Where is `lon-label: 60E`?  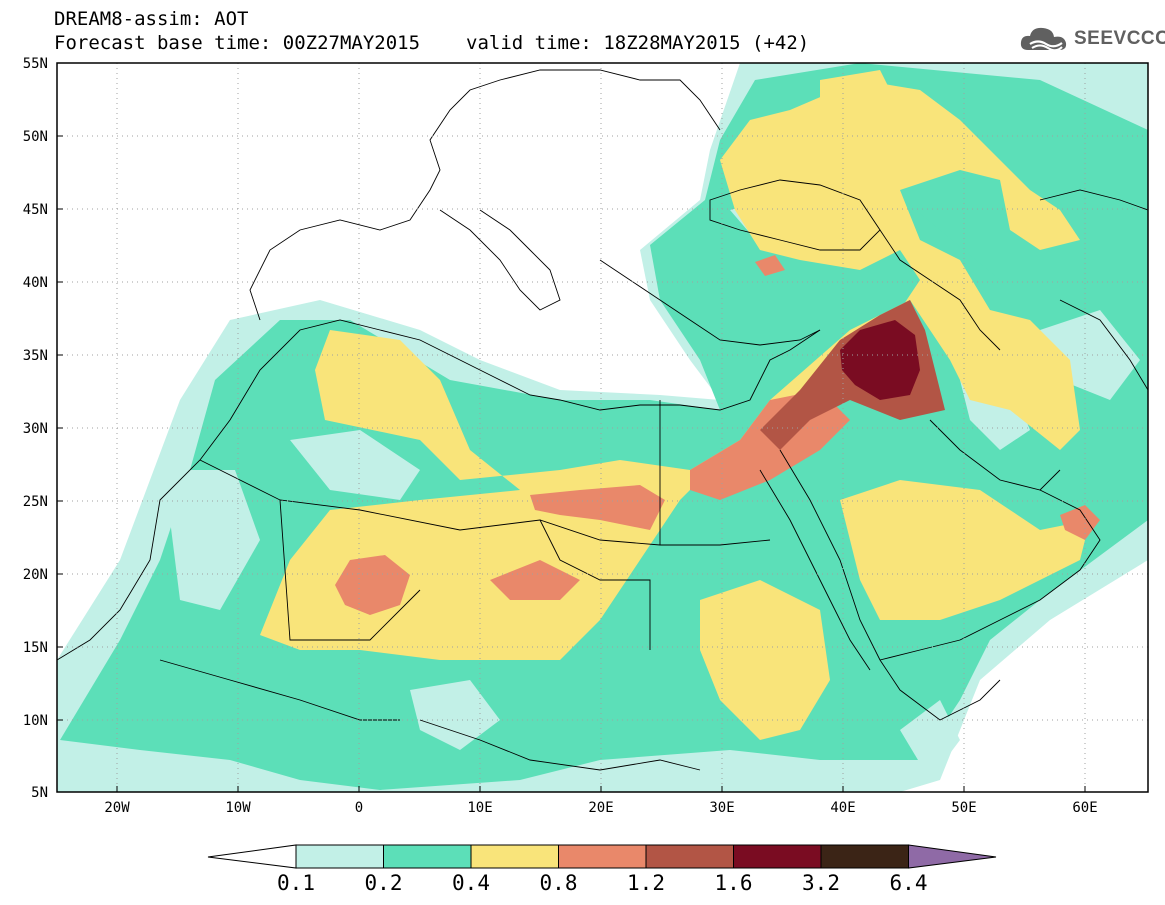 lon-label: 60E is located at coordinates (1084, 808).